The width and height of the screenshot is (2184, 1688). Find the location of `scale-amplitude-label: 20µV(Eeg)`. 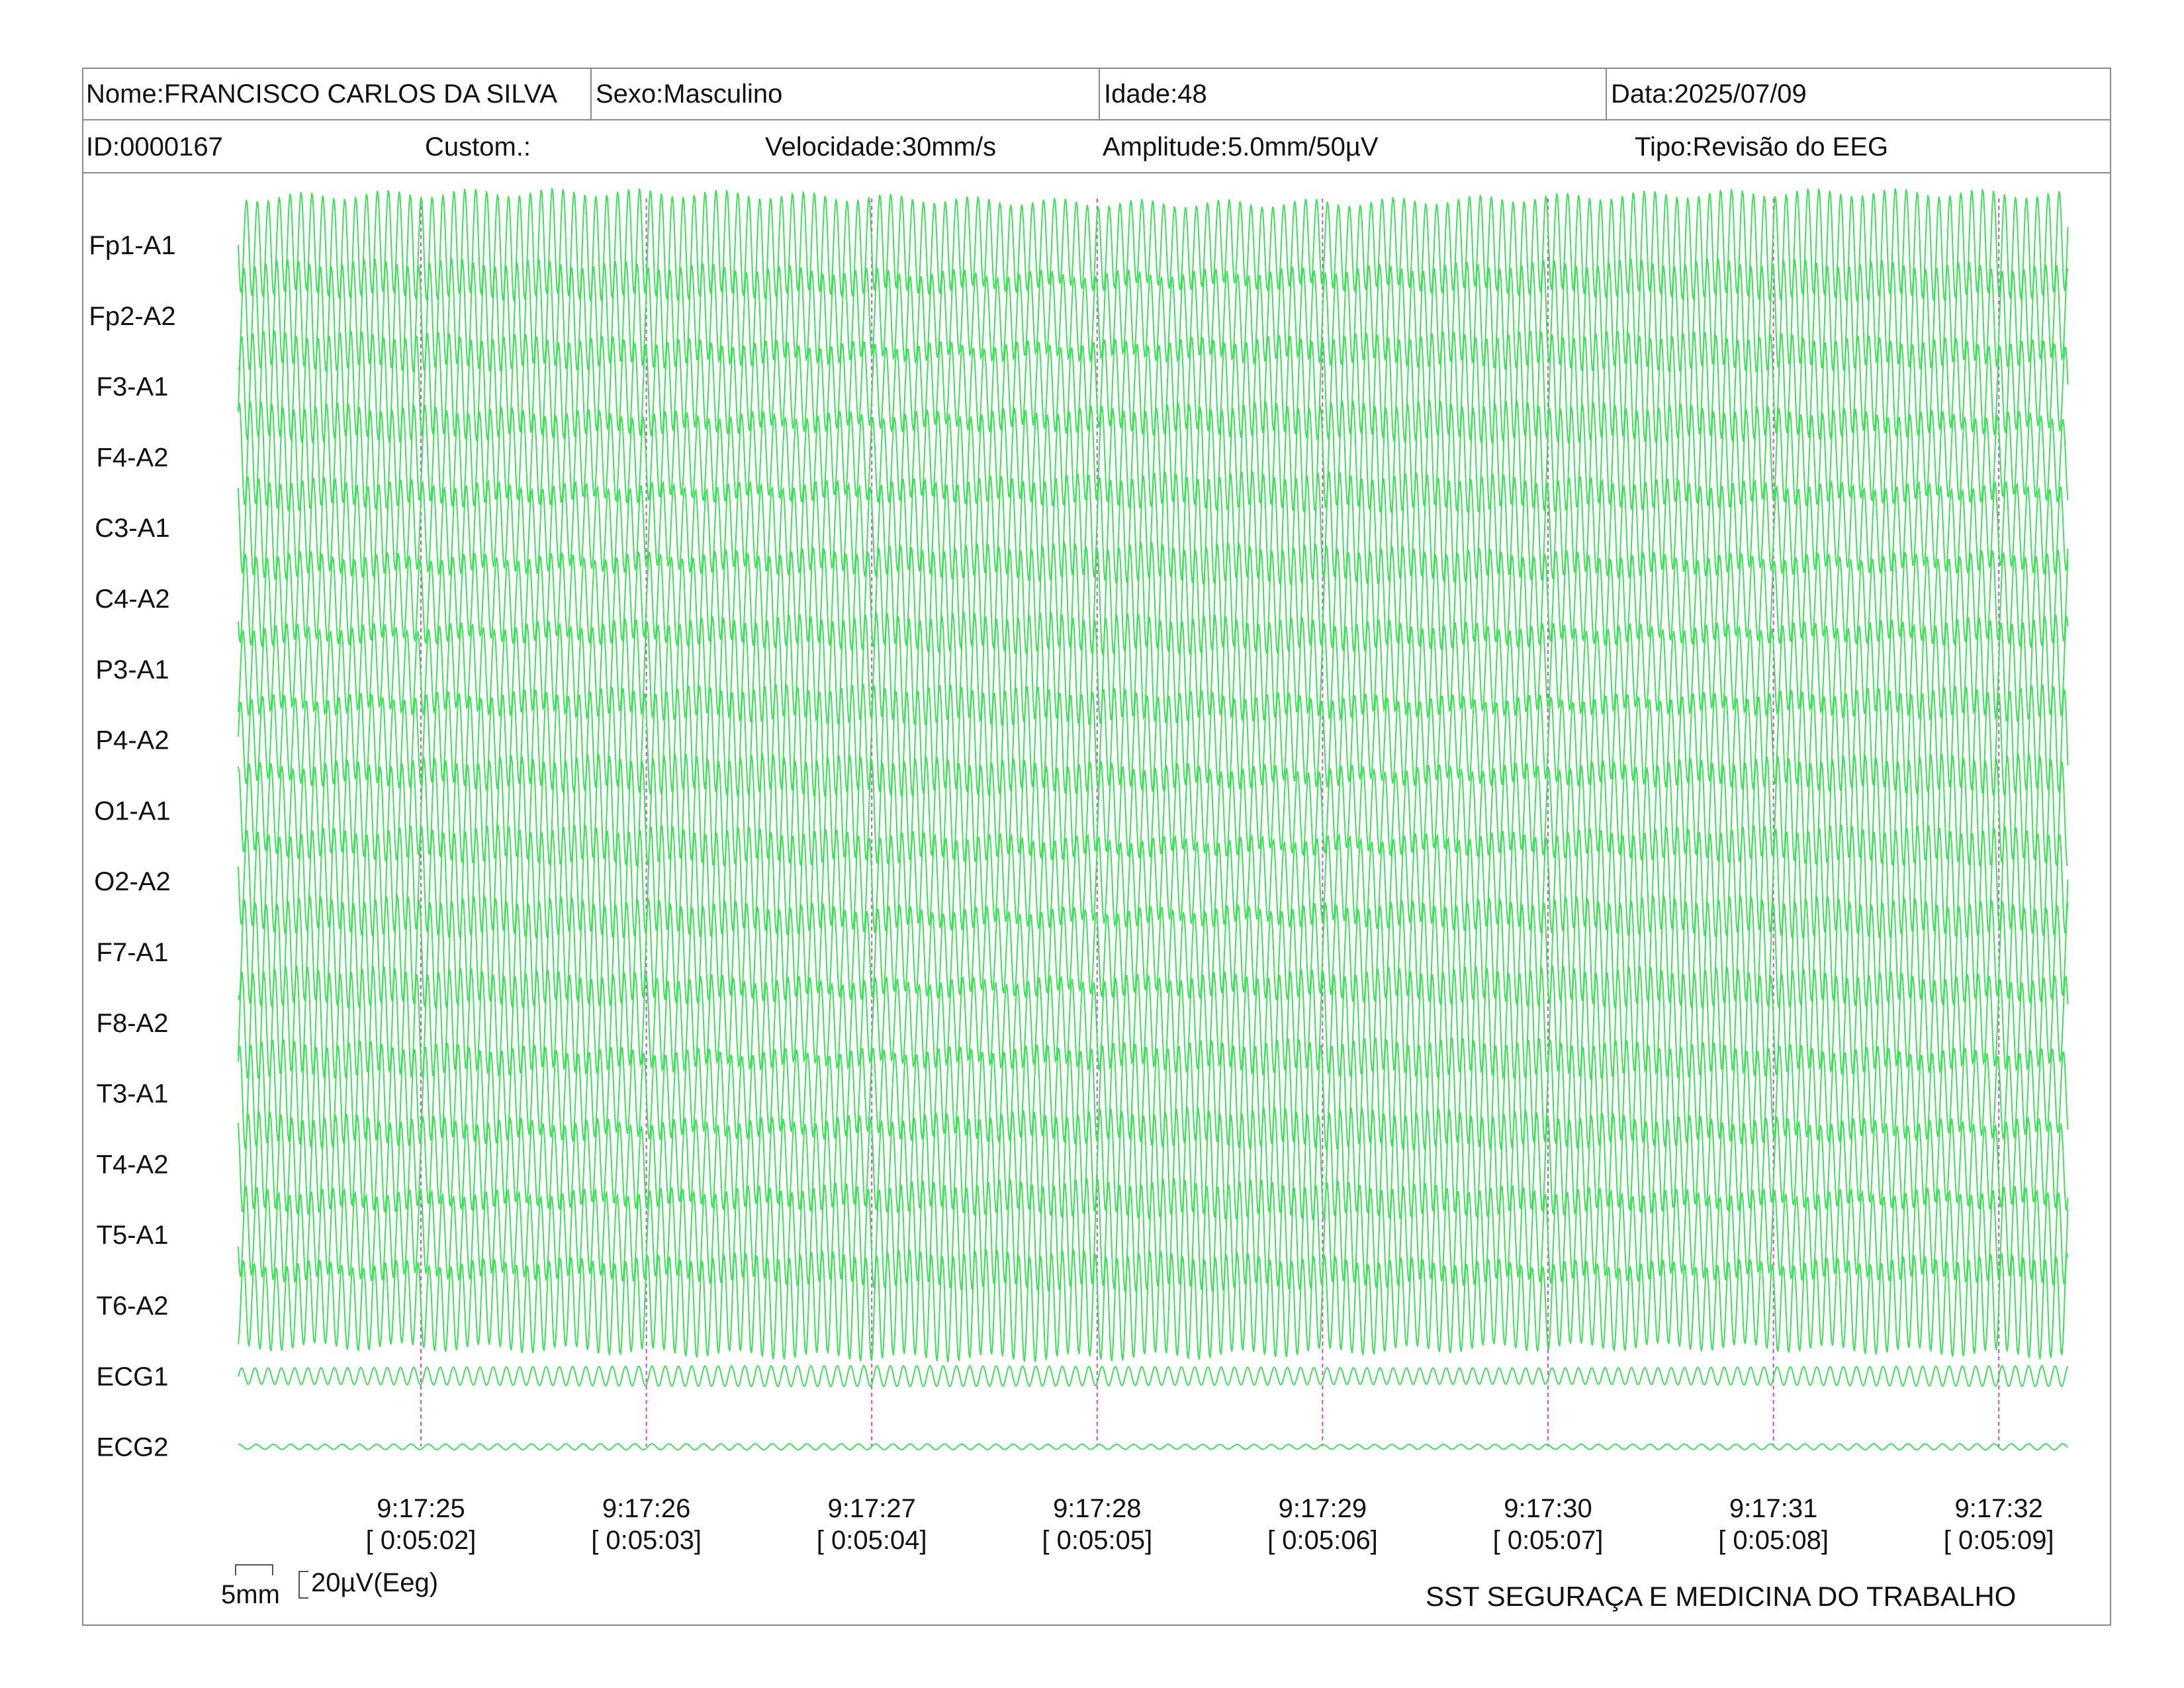

scale-amplitude-label: 20µV(Eeg) is located at coordinates (375, 1582).